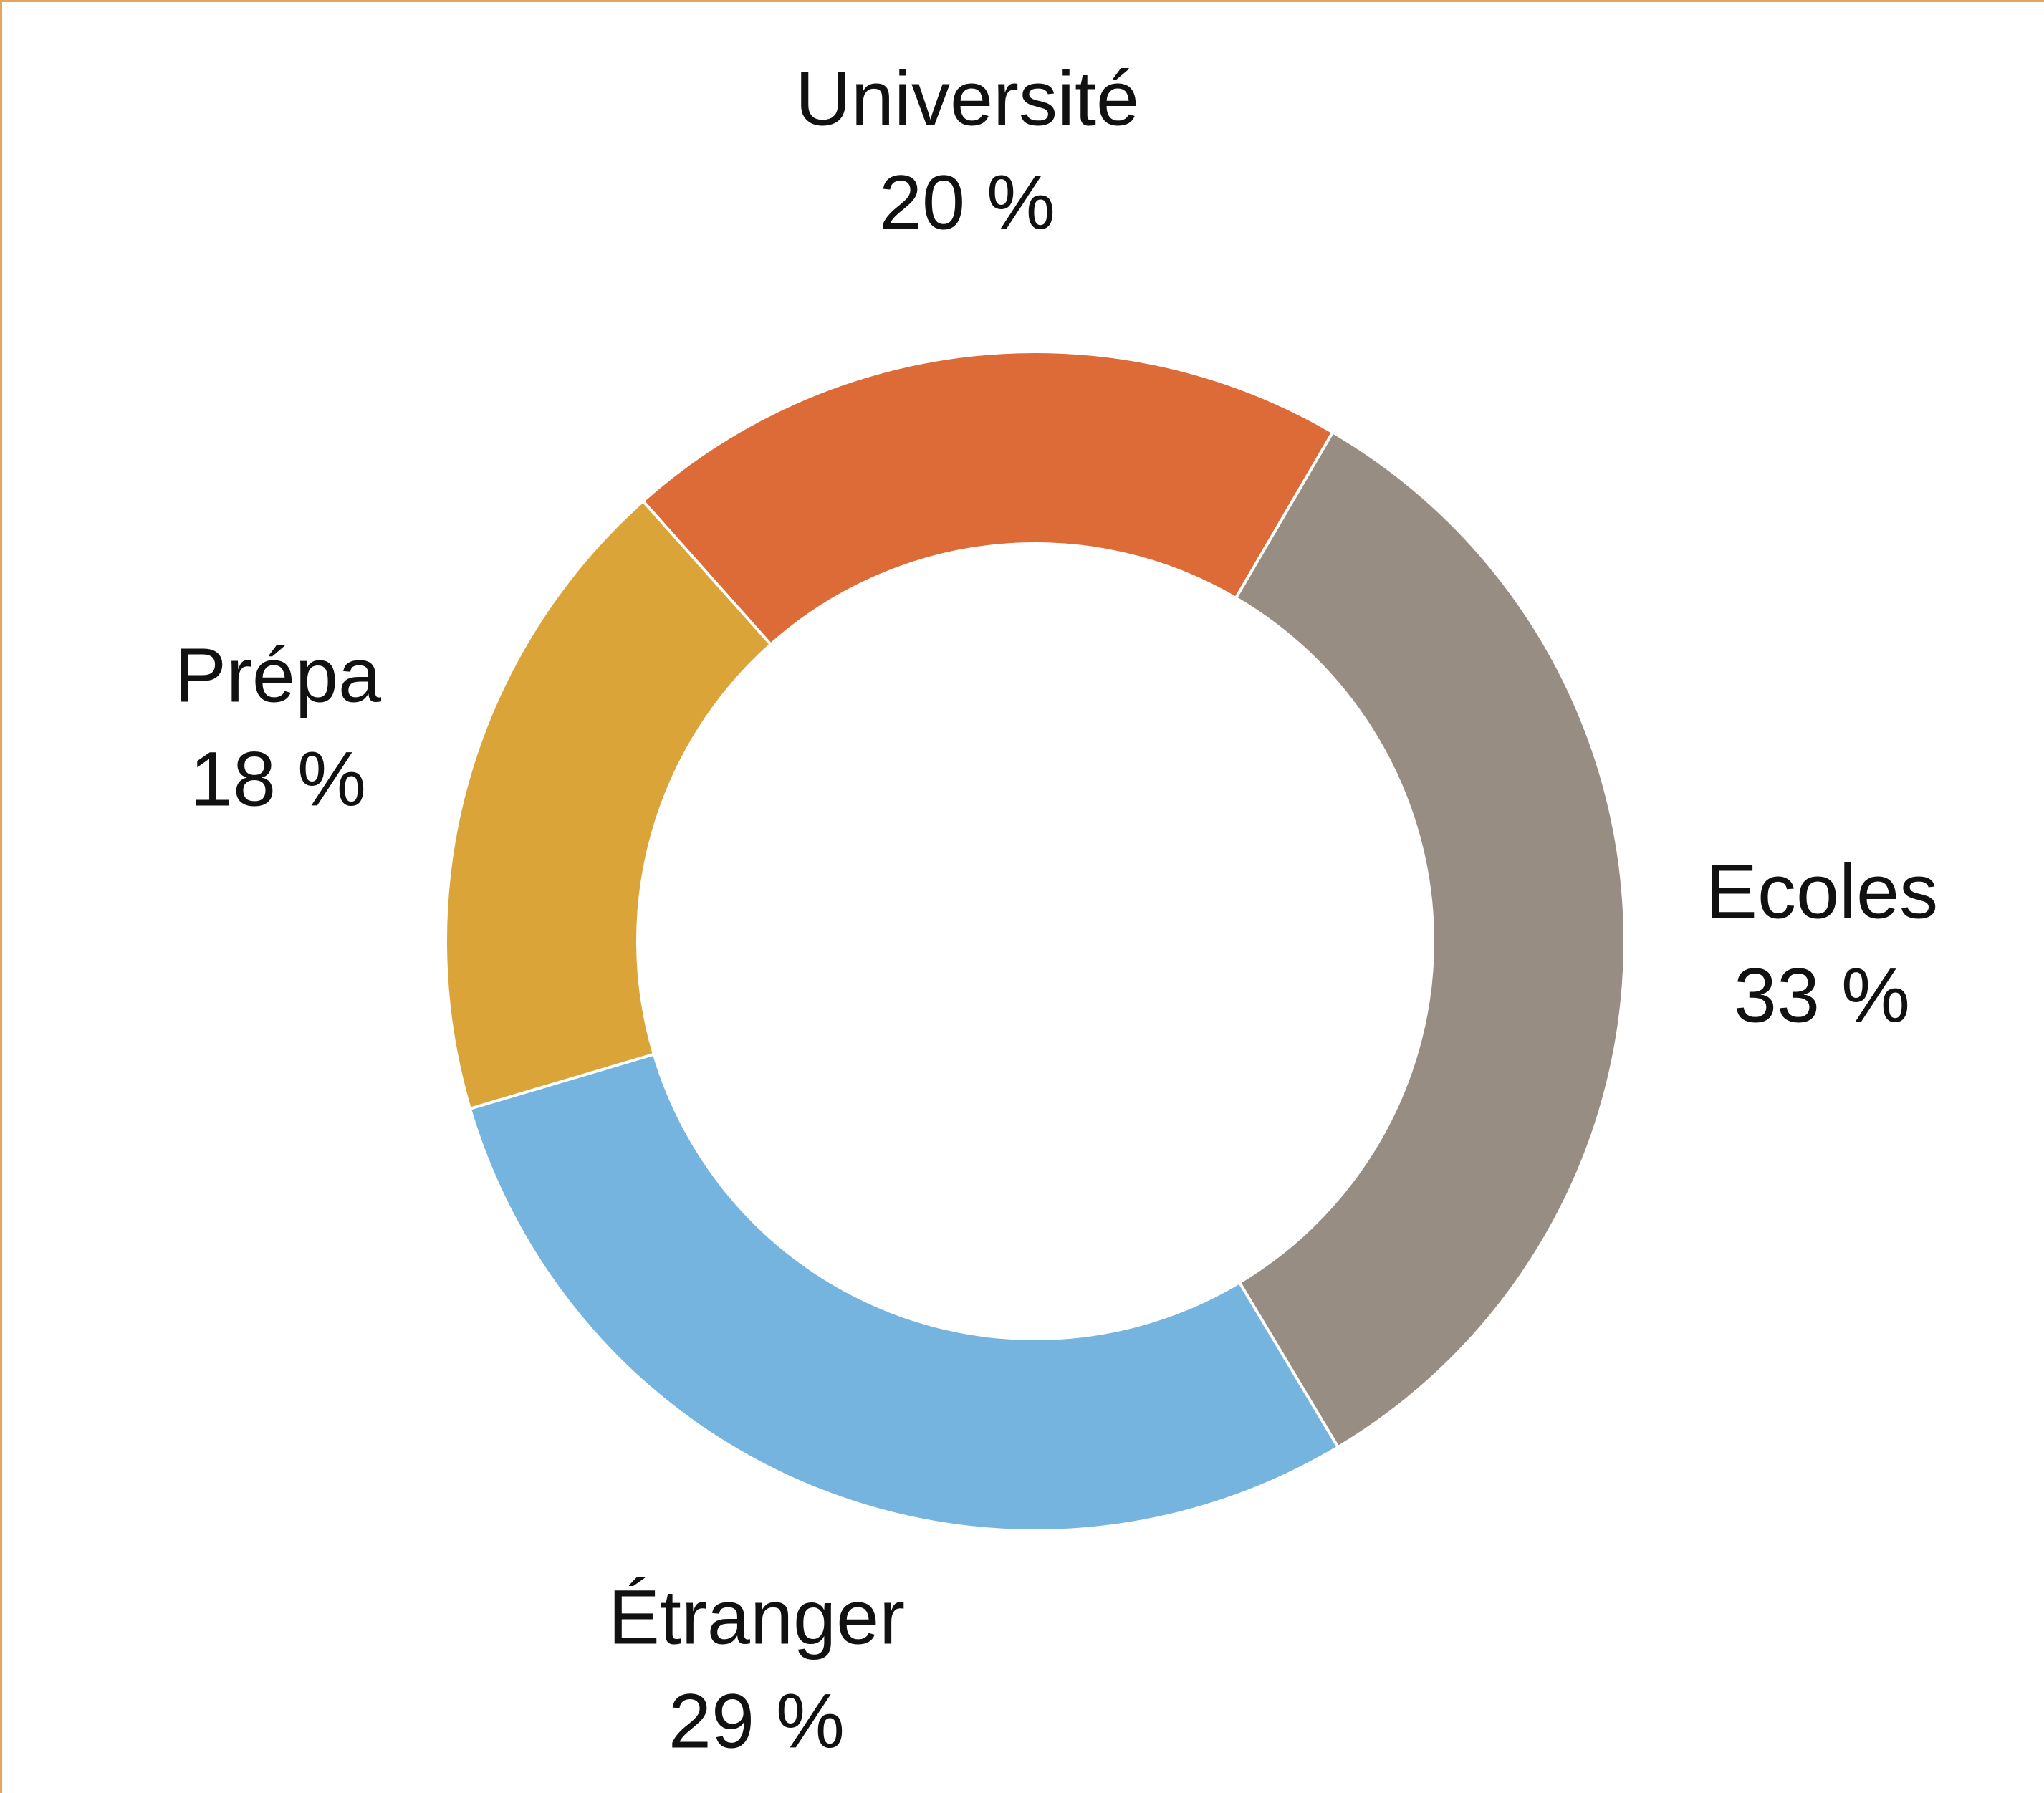 This screenshot has height=1793, width=2044. I want to click on value-label: 29 %, so click(757, 1721).